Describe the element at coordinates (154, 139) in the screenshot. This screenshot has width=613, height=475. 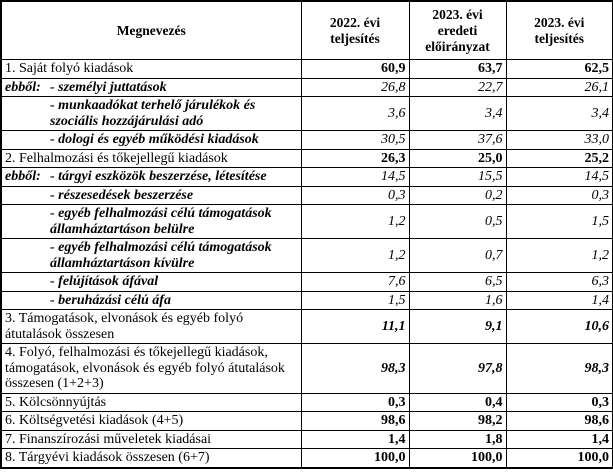
I see `row-label: - dologi és egyéb működési kiadások` at that location.